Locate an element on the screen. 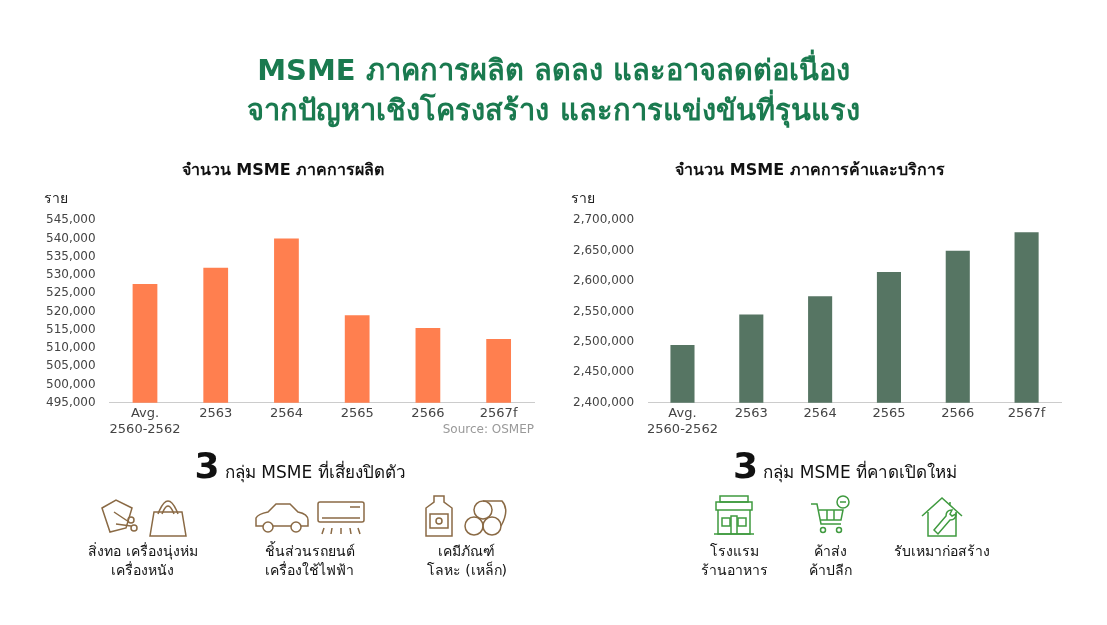  y-tick-label: 510,000 is located at coordinates (71, 347).